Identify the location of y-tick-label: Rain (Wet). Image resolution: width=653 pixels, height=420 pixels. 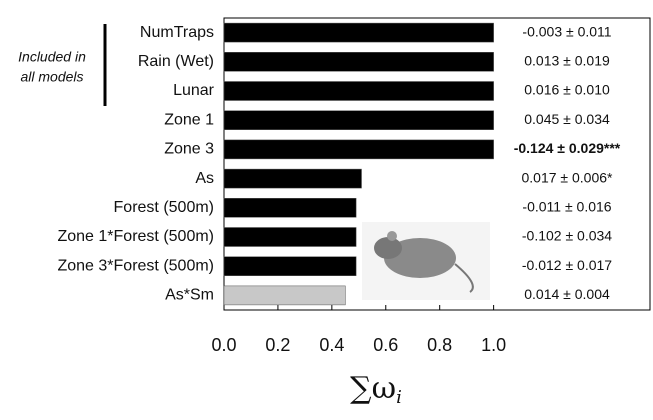
(176, 61).